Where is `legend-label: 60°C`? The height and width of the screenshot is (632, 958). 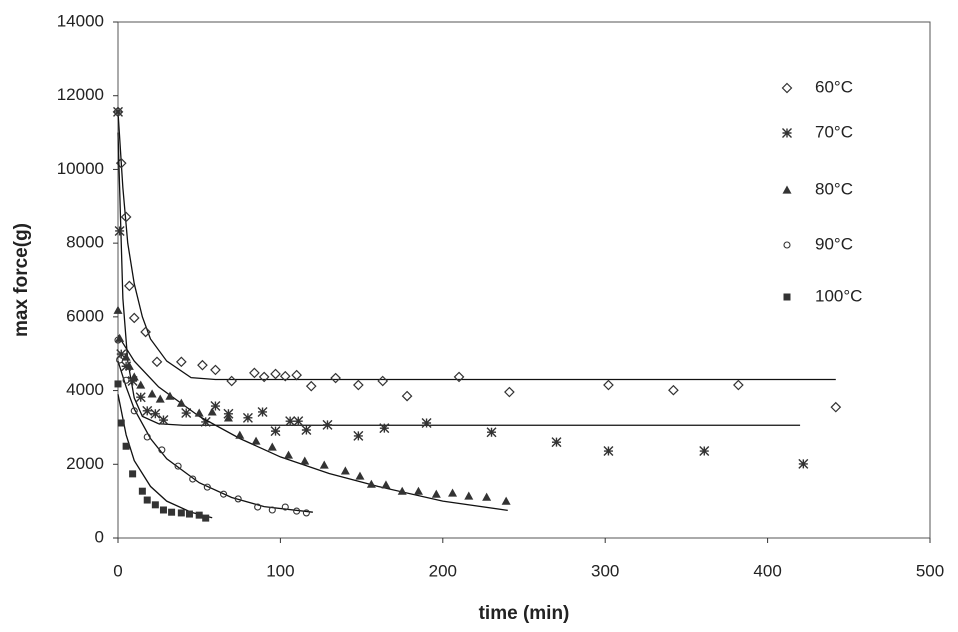 legend-label: 60°C is located at coordinates (834, 86).